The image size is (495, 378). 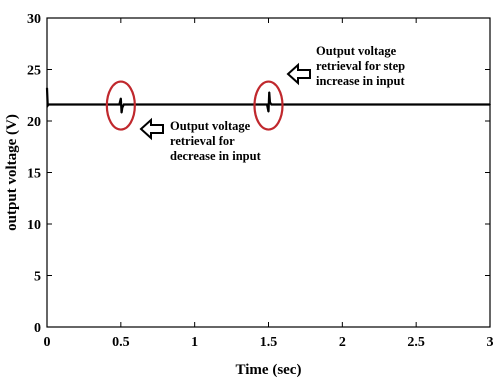 I want to click on y-axis-label: output voltage (V), so click(x=12, y=172).